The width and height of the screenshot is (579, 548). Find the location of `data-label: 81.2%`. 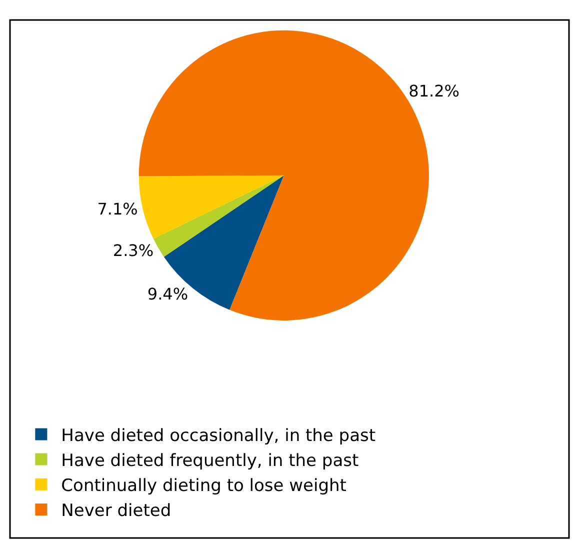

data-label: 81.2% is located at coordinates (434, 90).